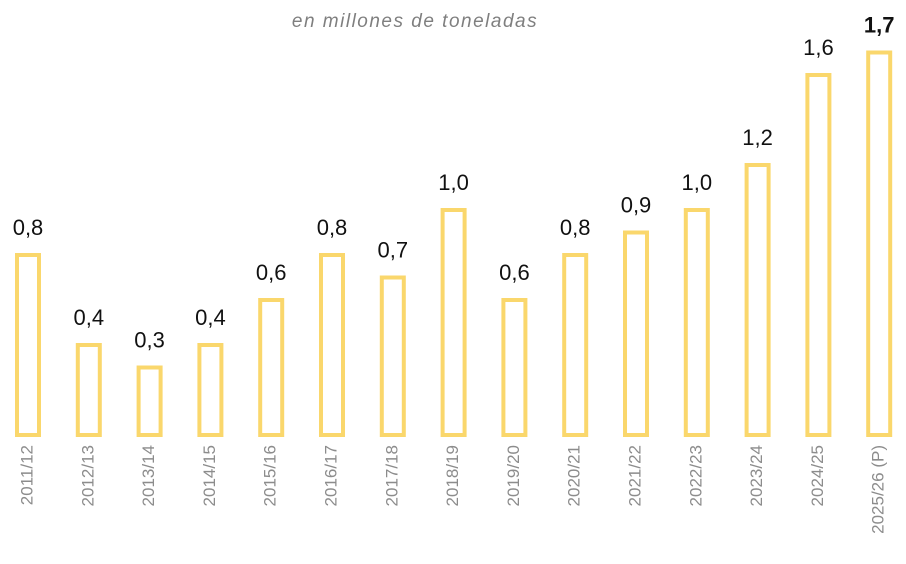  What do you see at coordinates (393, 249) in the screenshot?
I see `value-label: 0,7` at bounding box center [393, 249].